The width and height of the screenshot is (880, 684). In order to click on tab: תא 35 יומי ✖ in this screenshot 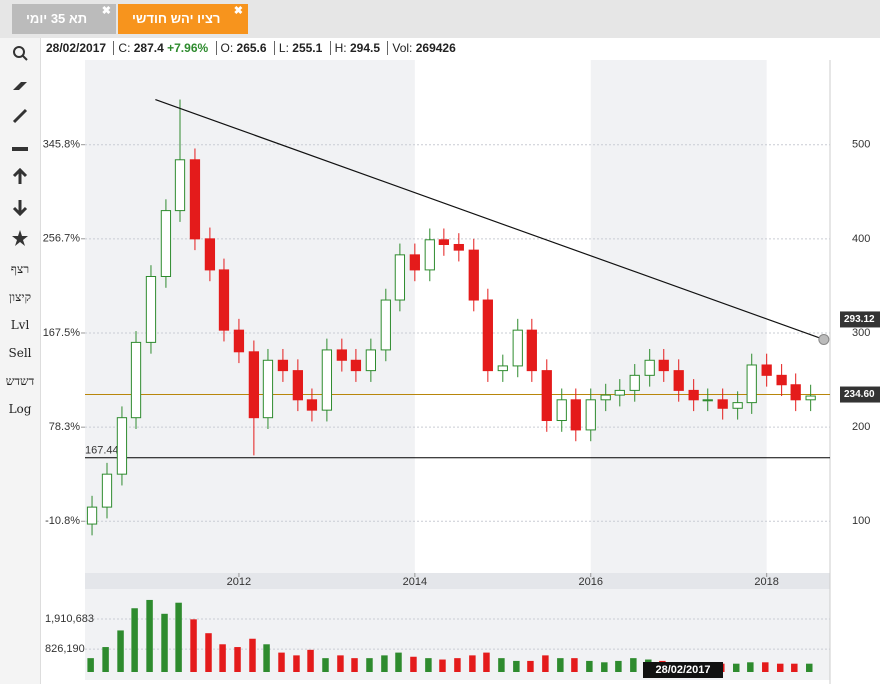, I will do `click(64, 19)`.